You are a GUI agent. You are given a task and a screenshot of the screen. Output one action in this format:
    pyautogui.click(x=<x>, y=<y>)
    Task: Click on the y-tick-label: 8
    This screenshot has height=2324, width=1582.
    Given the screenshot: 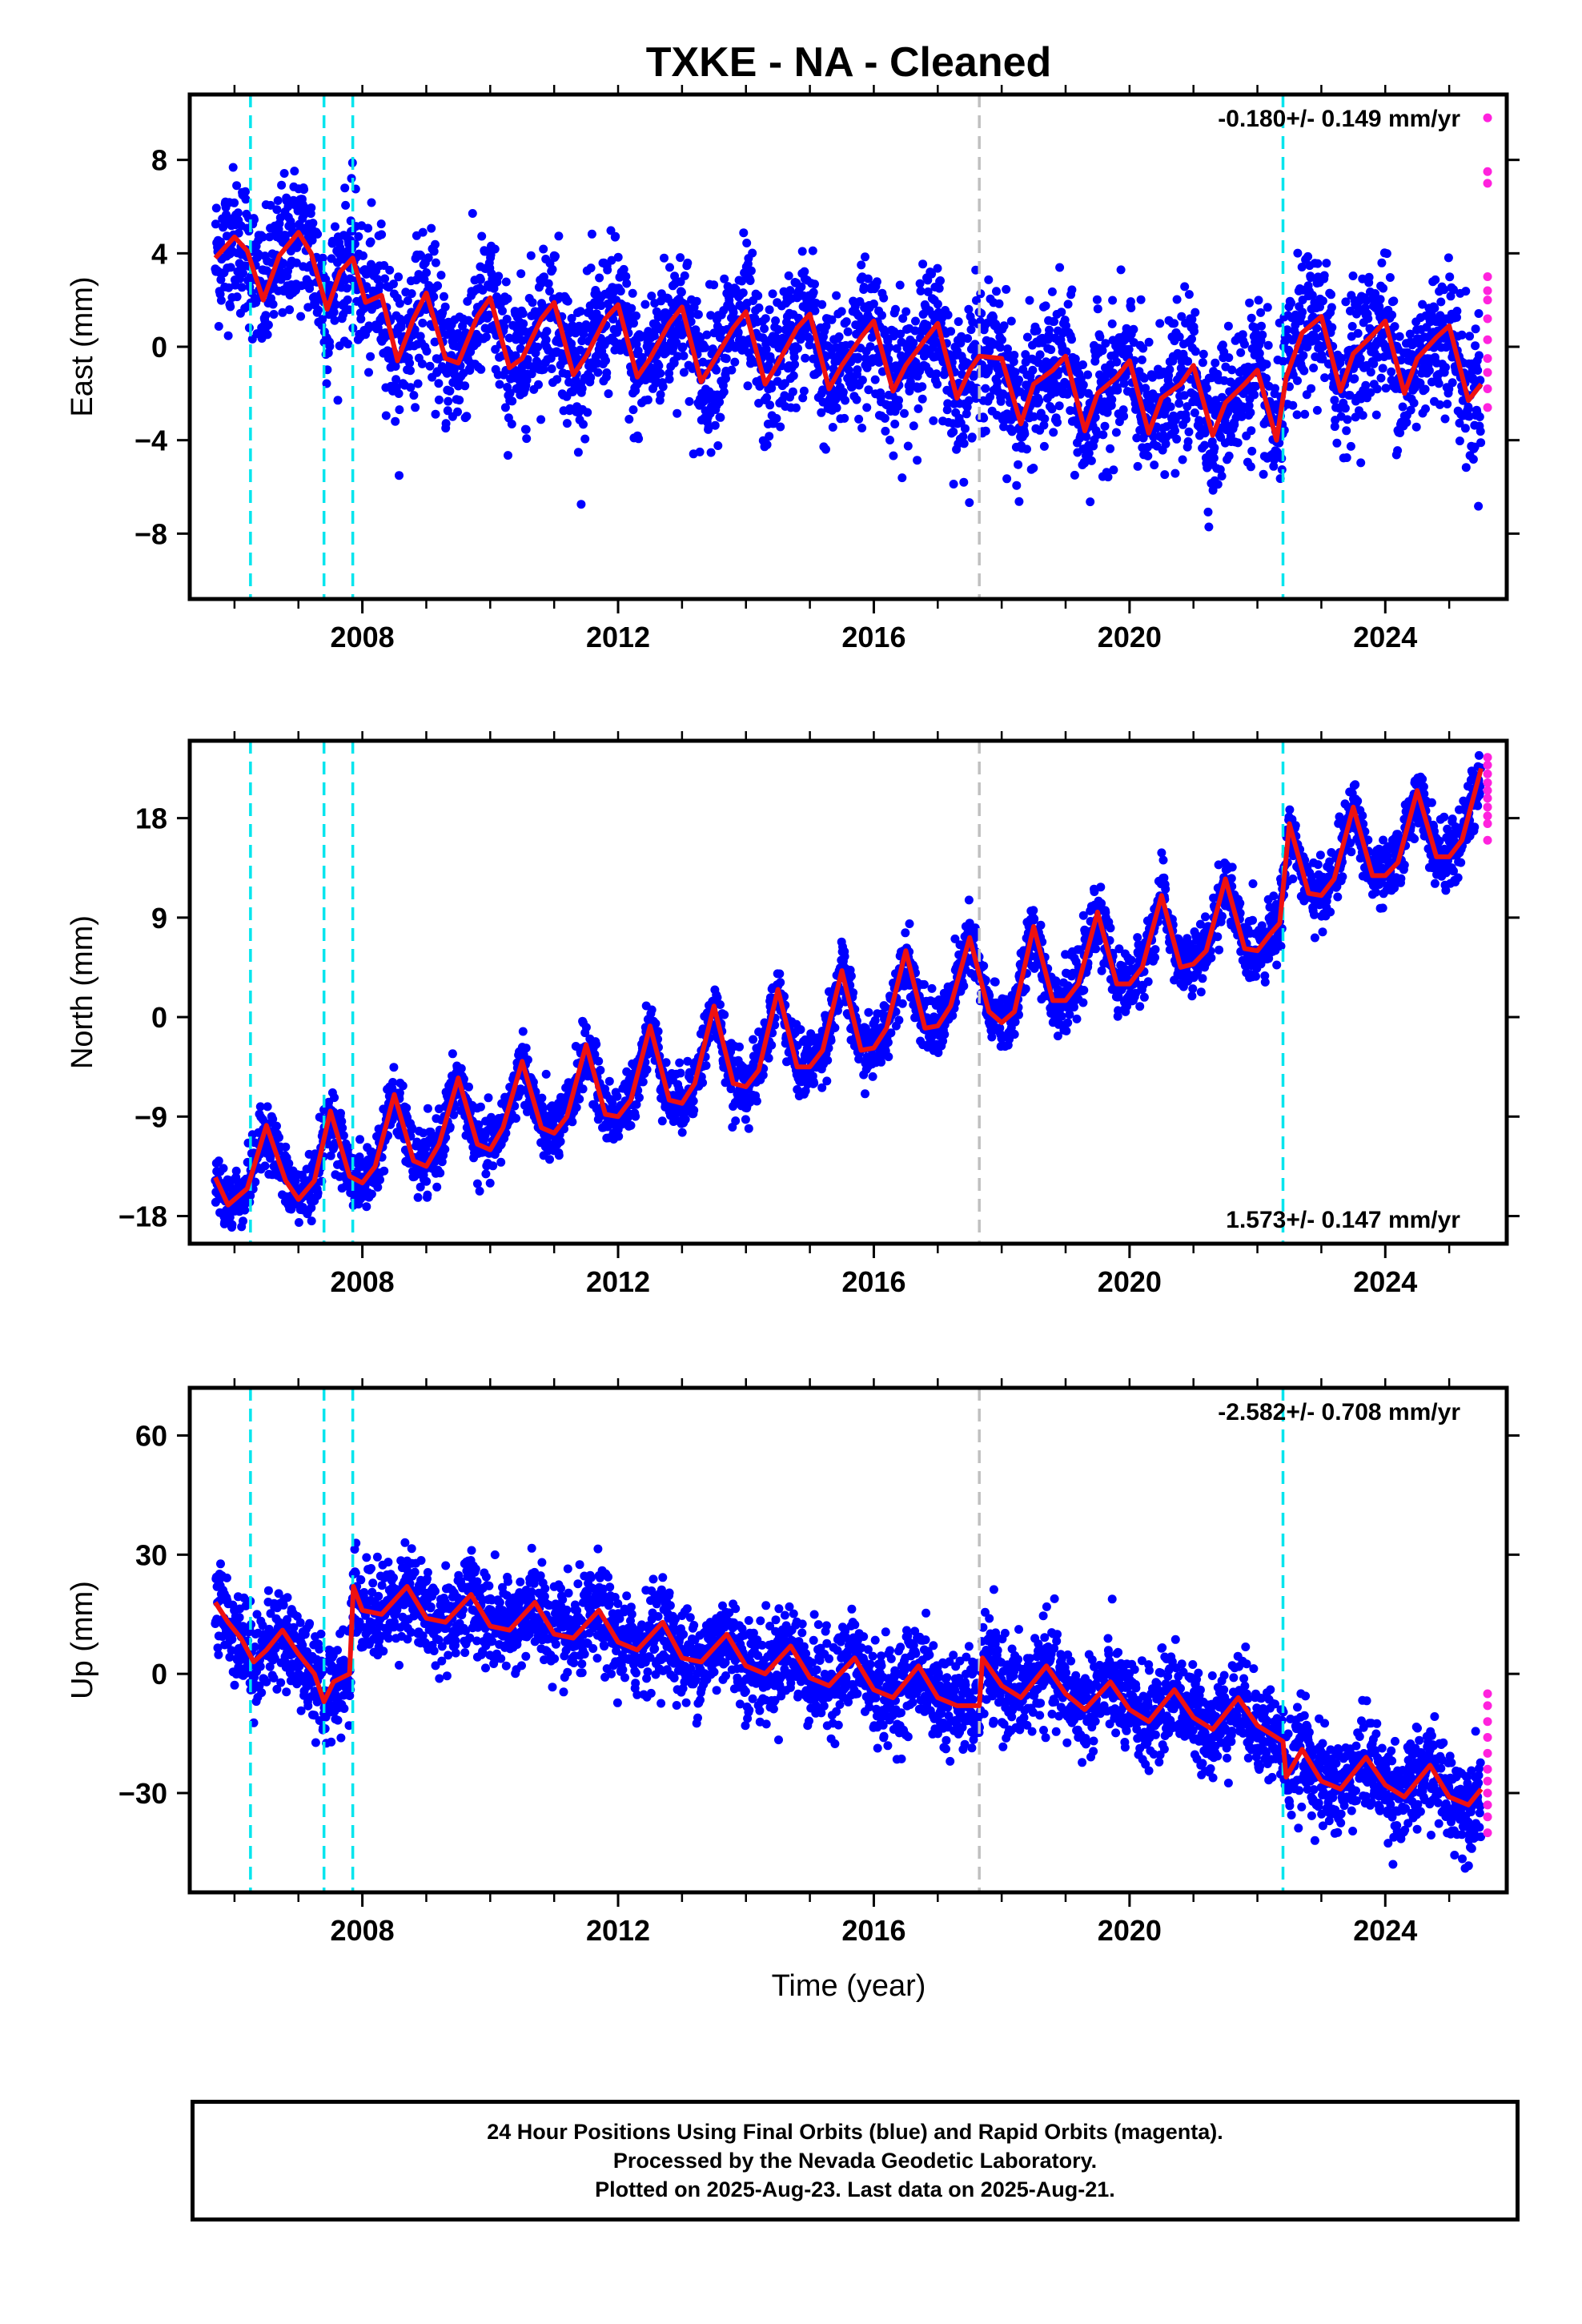 What is the action you would take?
    pyautogui.click(x=159, y=160)
    